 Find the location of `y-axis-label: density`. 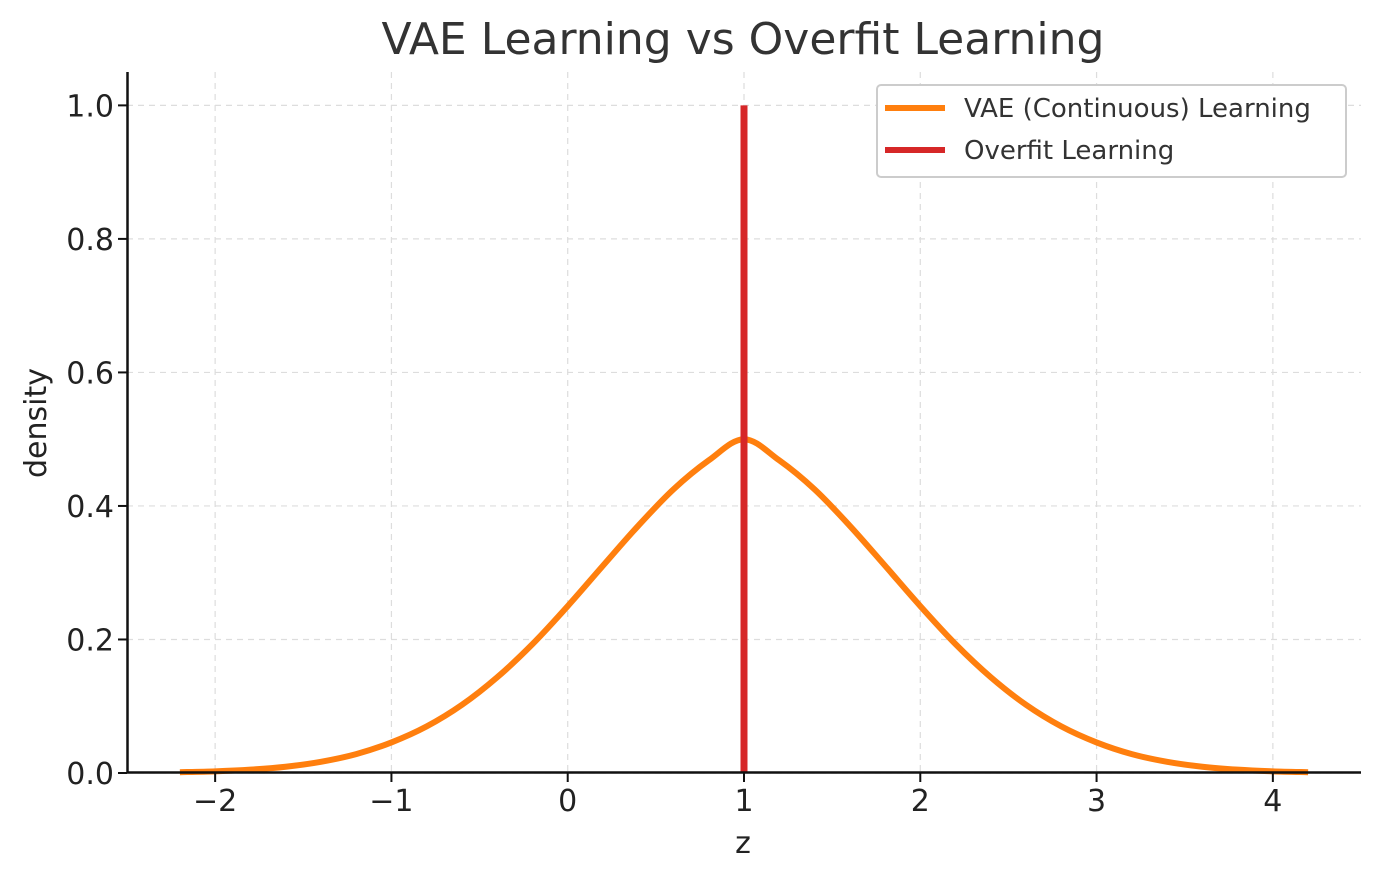

y-axis-label: density is located at coordinates (36, 423).